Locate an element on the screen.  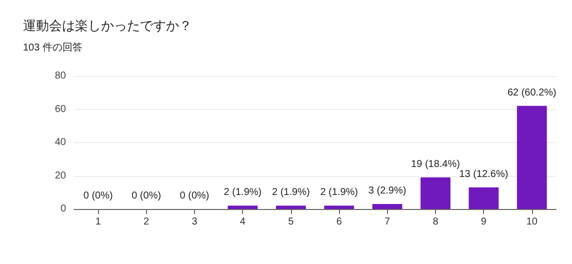
chart-title: 運動会は楽しかったですか？ is located at coordinates (107, 25).